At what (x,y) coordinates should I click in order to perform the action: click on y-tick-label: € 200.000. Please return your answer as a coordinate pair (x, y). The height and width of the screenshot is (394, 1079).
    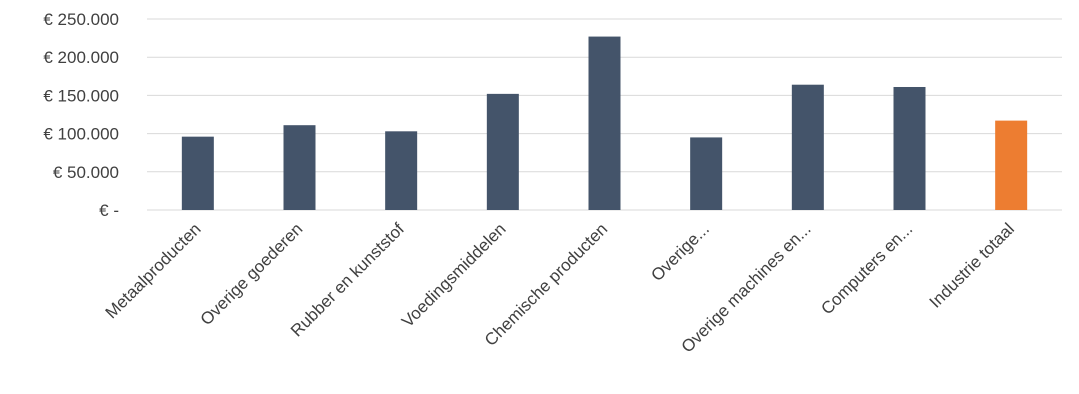
    Looking at the image, I should click on (81, 57).